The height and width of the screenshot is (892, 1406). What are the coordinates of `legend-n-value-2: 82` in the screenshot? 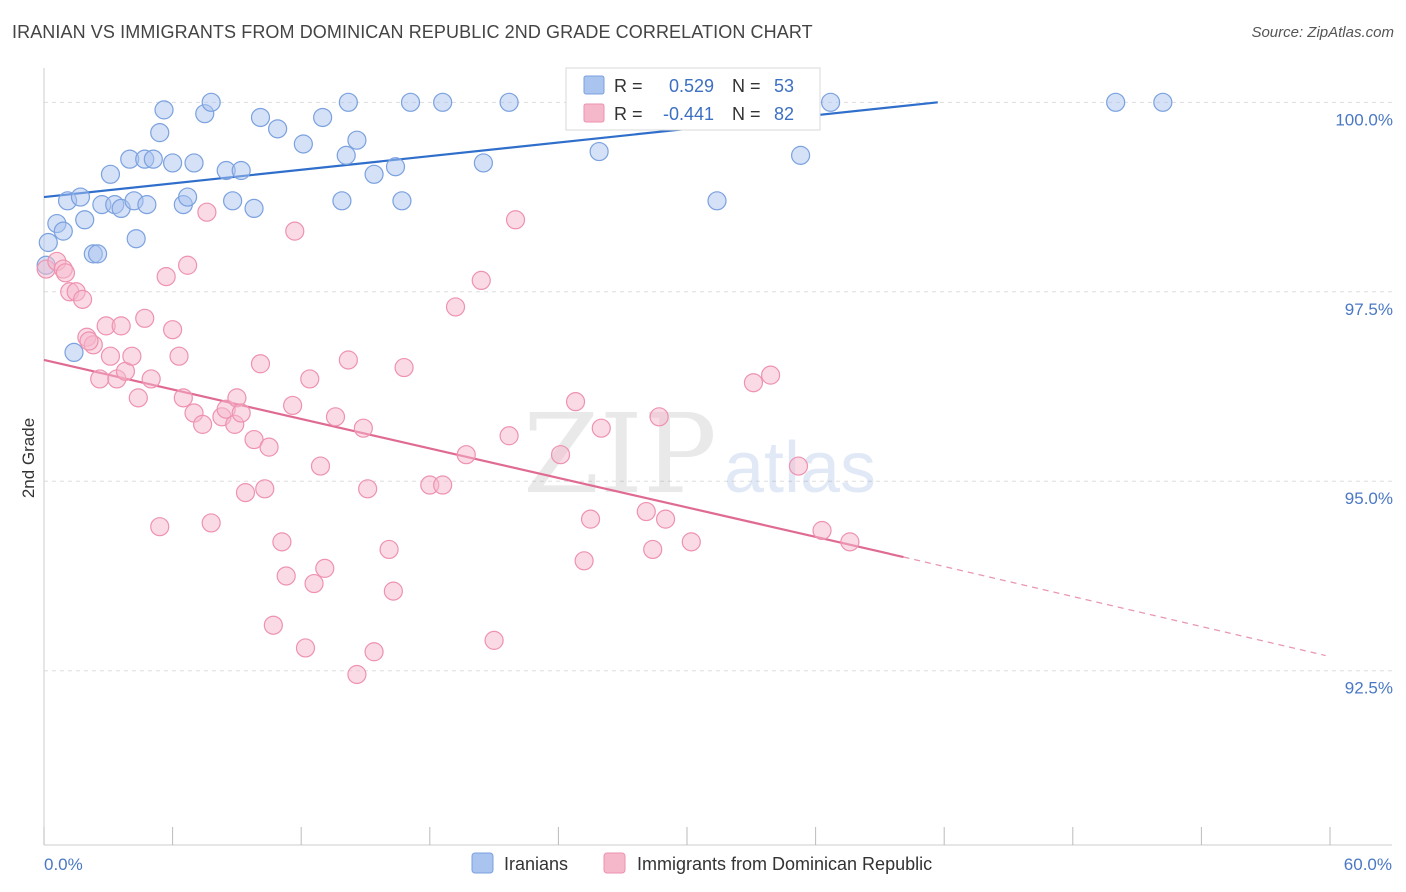 It's located at (784, 114).